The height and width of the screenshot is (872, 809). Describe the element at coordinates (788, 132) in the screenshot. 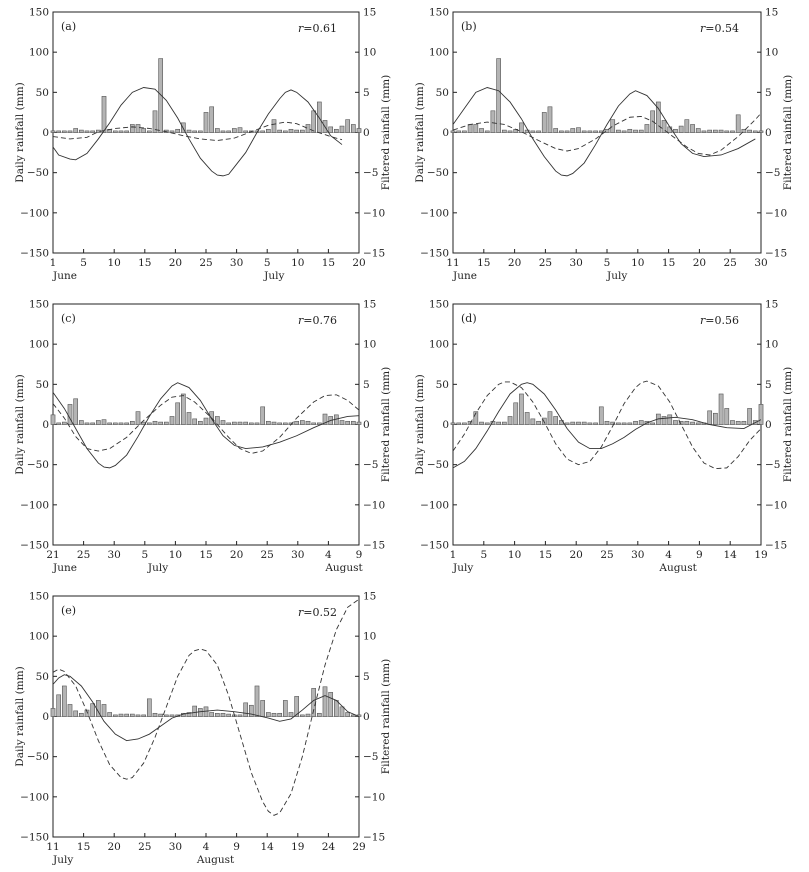

I see `right-axis-title: Filtered rainfall (mm)` at that location.